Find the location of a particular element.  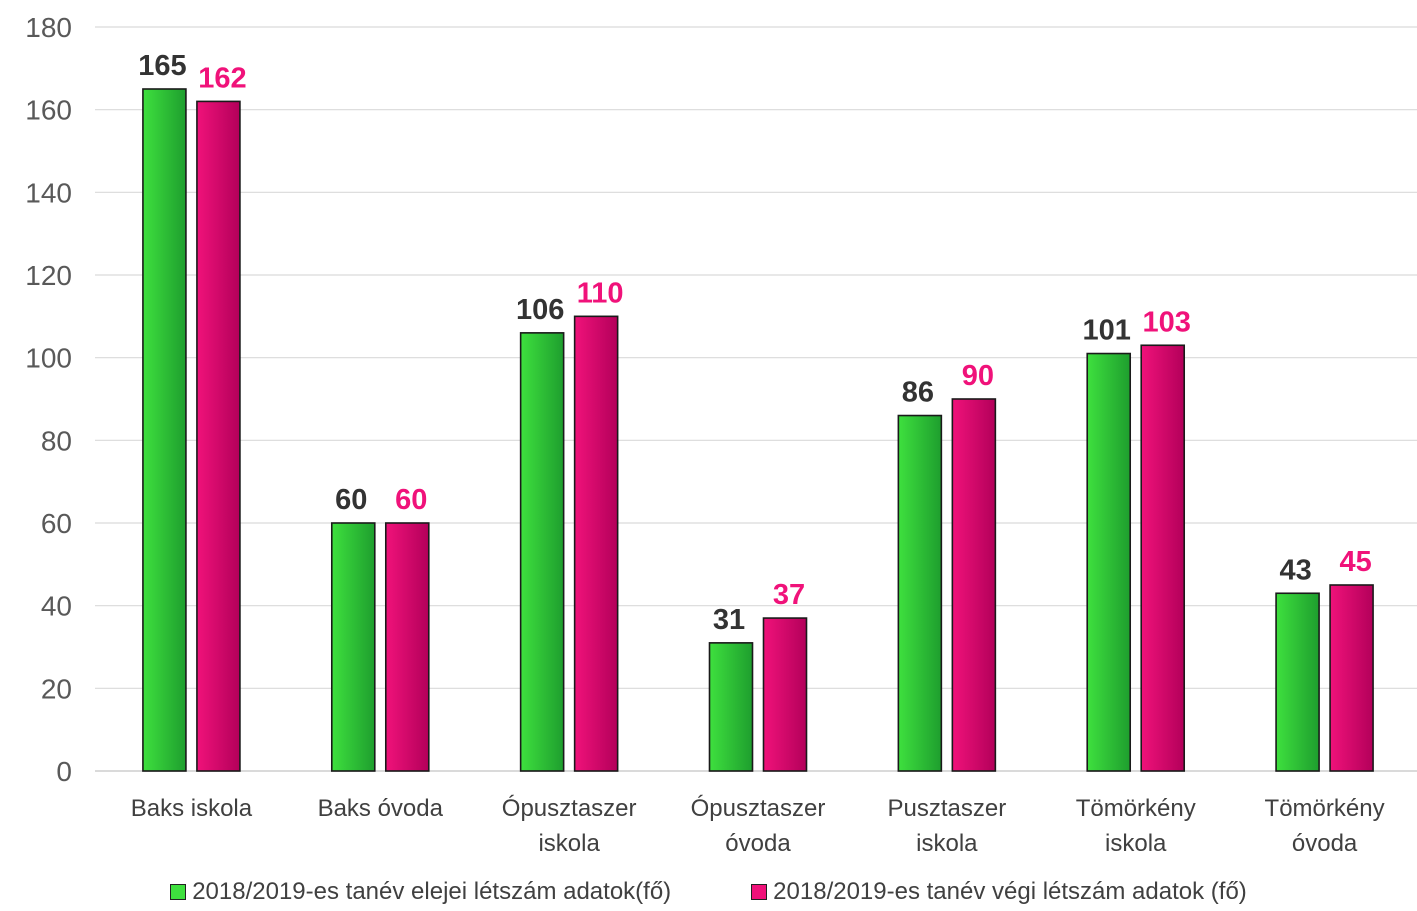

x-tick-label: Baks iskola is located at coordinates (192, 808).